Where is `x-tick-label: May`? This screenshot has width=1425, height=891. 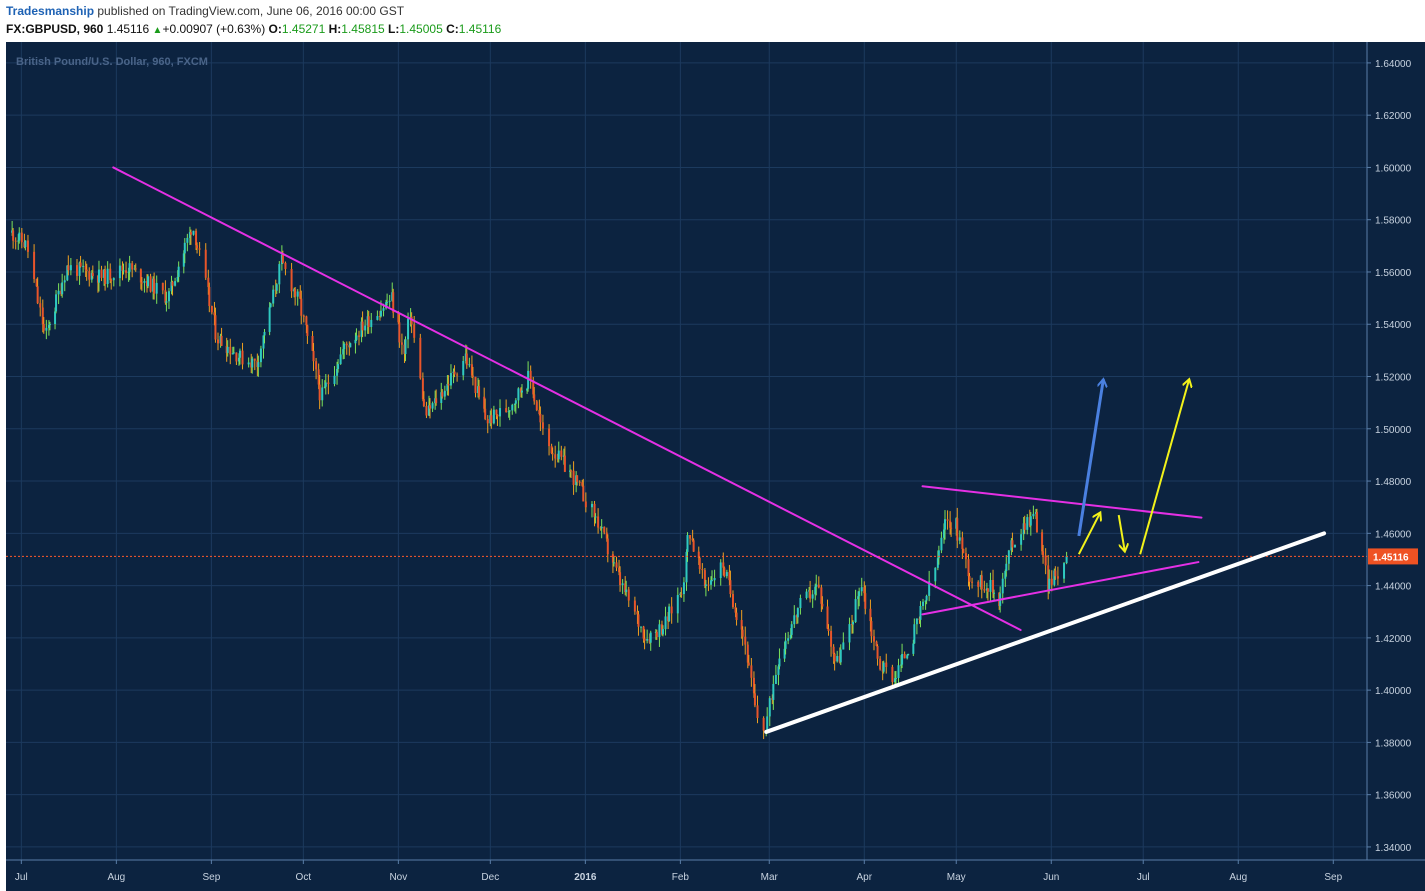
x-tick-label: May is located at coordinates (956, 877).